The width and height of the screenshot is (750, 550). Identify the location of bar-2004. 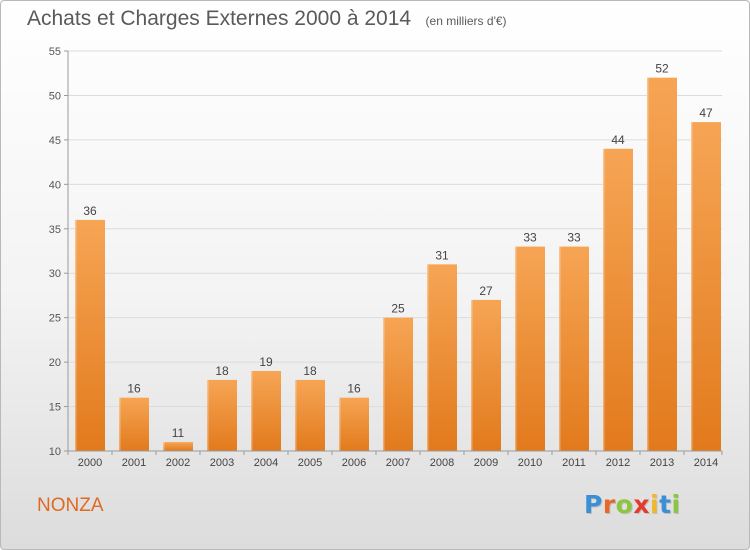
(266, 411).